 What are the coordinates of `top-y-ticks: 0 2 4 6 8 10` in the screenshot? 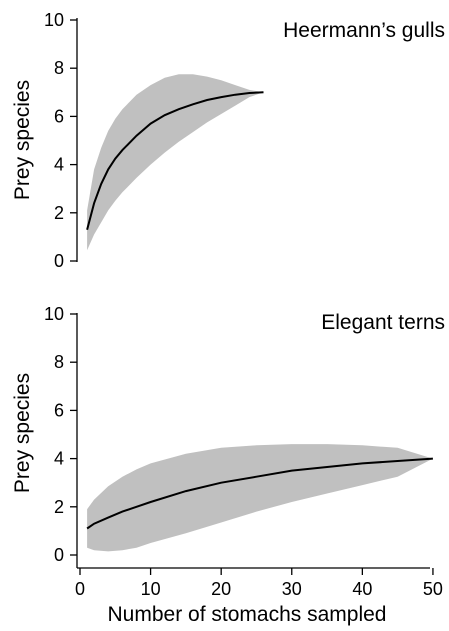 It's located at (60, 140).